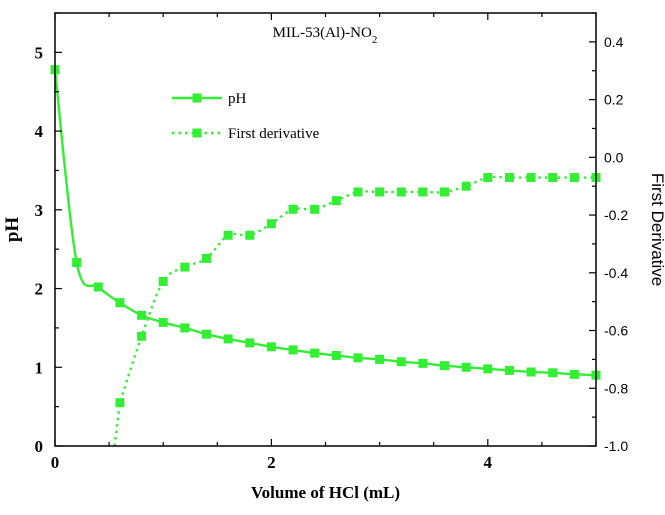 The image size is (665, 515). What do you see at coordinates (616, 331) in the screenshot?
I see `y2-tick-label: -0.6` at bounding box center [616, 331].